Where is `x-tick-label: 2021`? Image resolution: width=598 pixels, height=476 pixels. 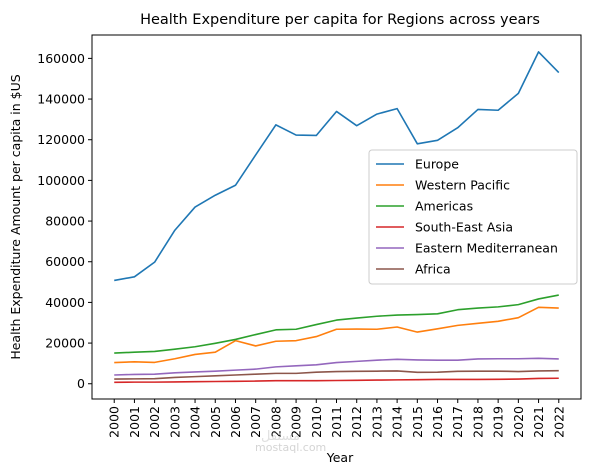
x-tick-label: 2021 is located at coordinates (538, 422).